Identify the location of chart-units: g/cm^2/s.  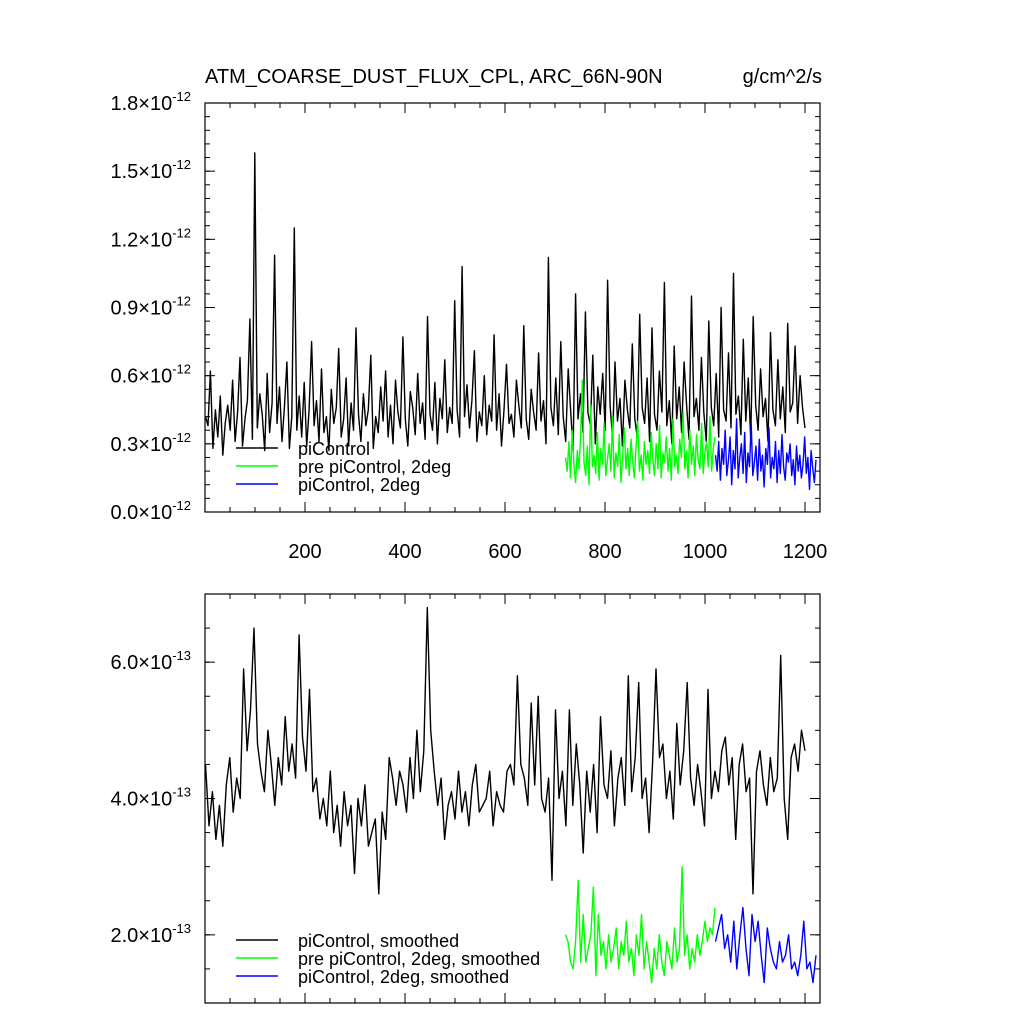
(782, 77).